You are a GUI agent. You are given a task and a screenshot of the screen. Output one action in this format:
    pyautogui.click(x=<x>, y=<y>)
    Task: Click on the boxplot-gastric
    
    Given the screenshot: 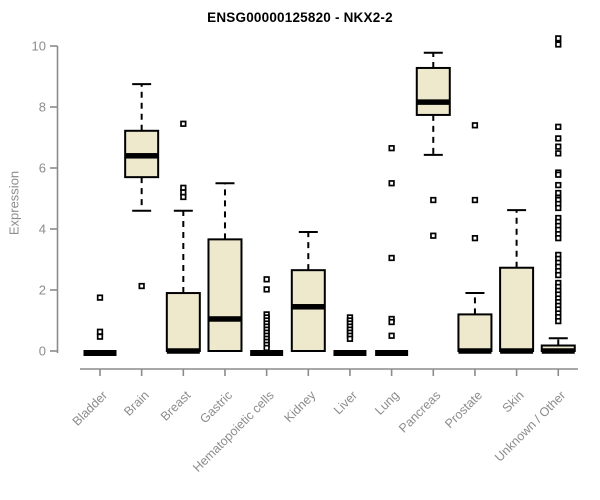 What is the action you would take?
    pyautogui.click(x=225, y=267)
    